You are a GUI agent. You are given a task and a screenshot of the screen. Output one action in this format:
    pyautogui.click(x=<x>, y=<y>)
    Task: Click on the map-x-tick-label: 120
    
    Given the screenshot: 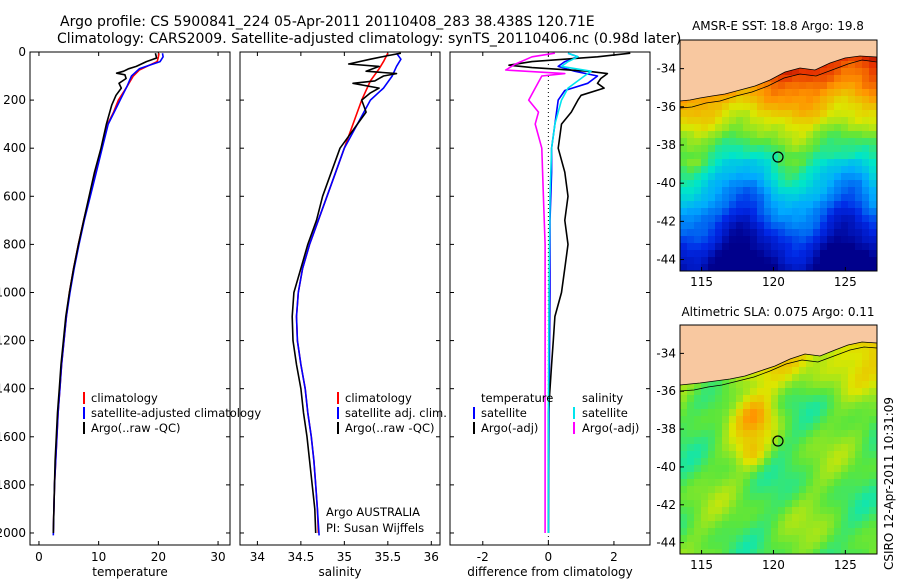 What is the action you would take?
    pyautogui.click(x=773, y=282)
    